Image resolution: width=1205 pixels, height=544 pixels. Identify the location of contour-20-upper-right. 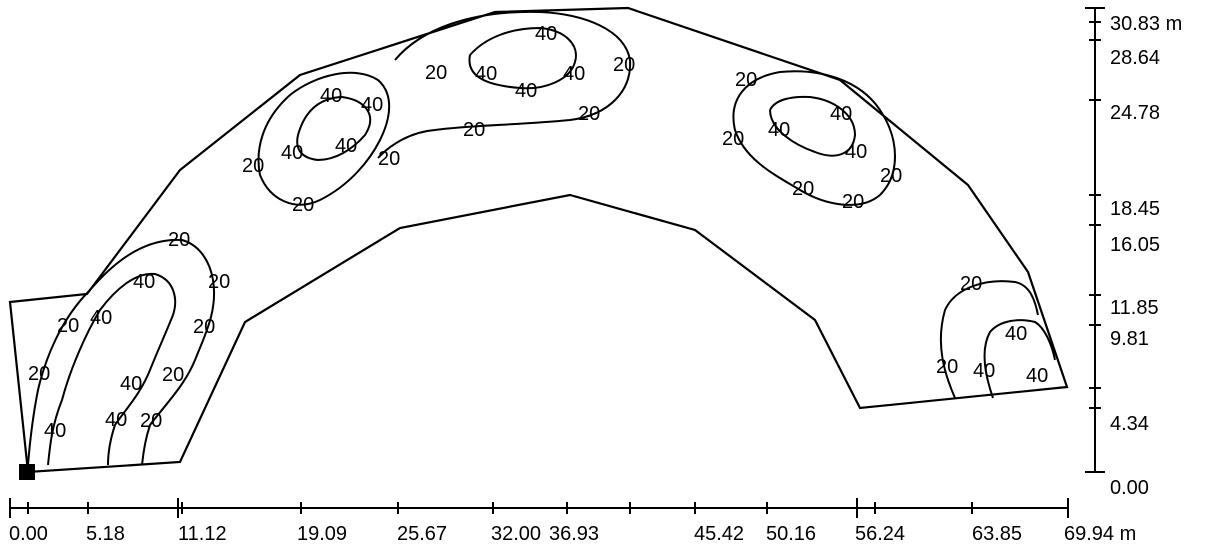
(814, 138).